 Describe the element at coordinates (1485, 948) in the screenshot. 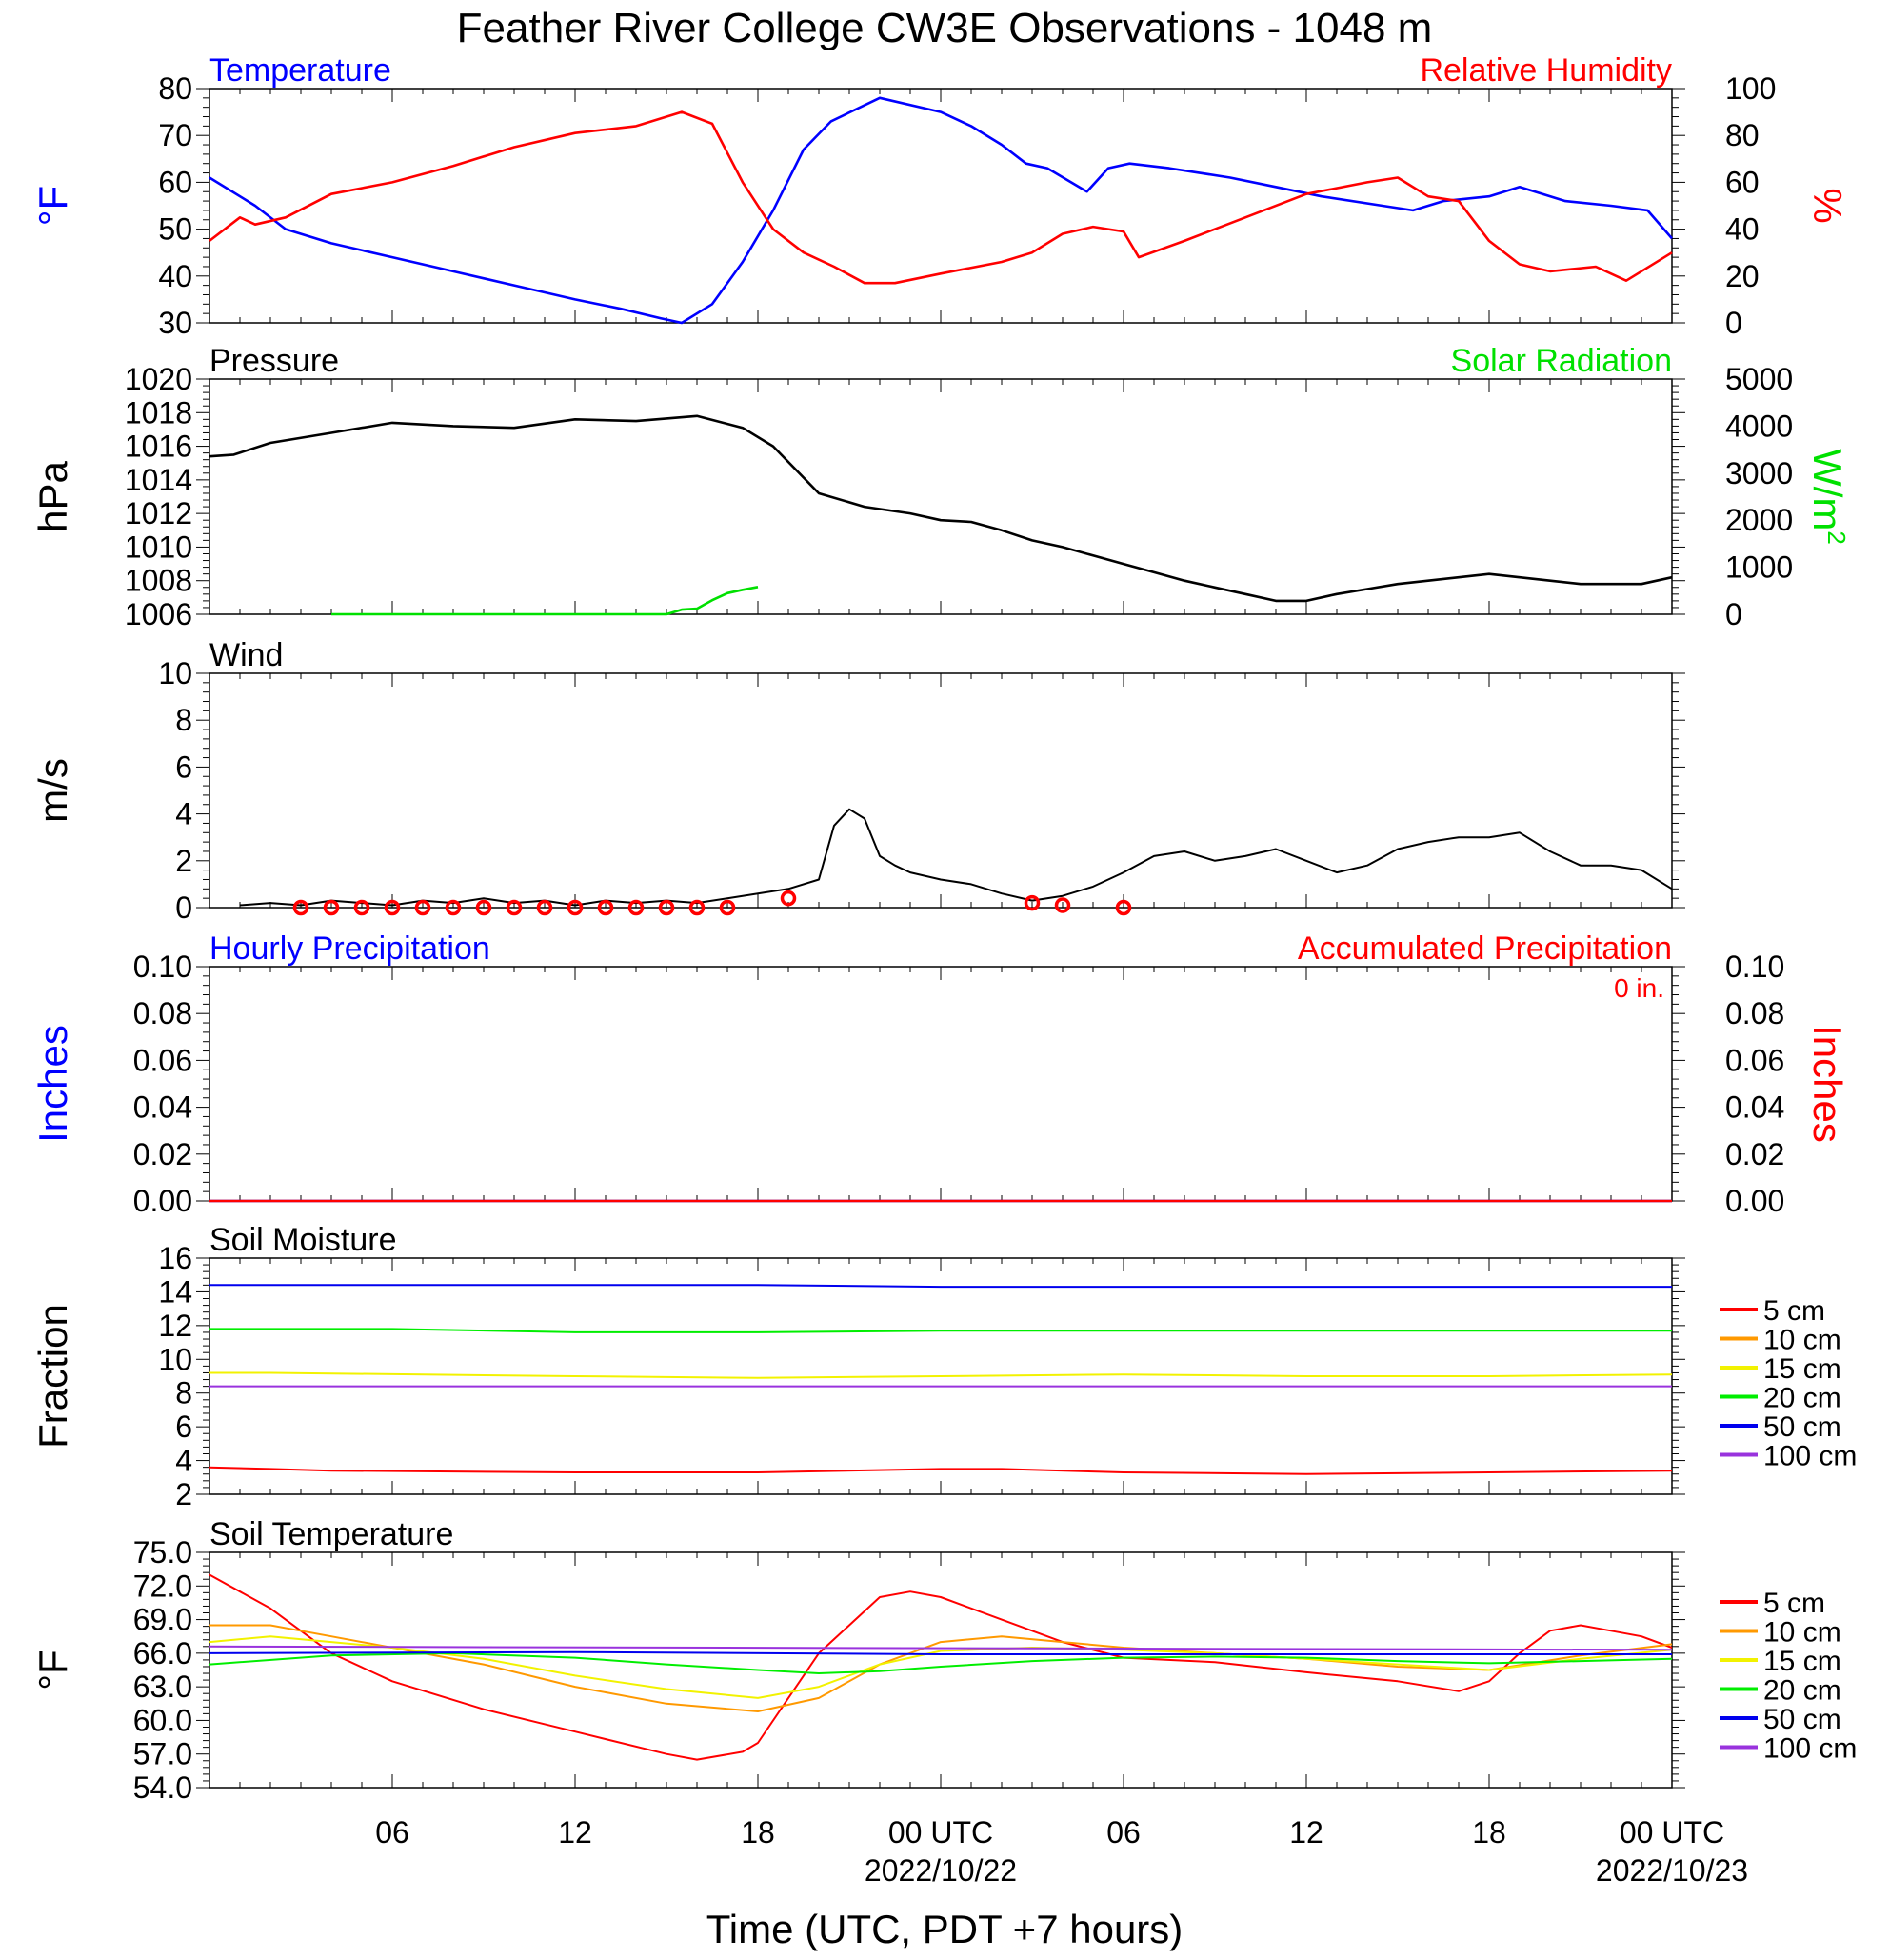

I see `panel-title-right: Accumulated Precipitation` at that location.